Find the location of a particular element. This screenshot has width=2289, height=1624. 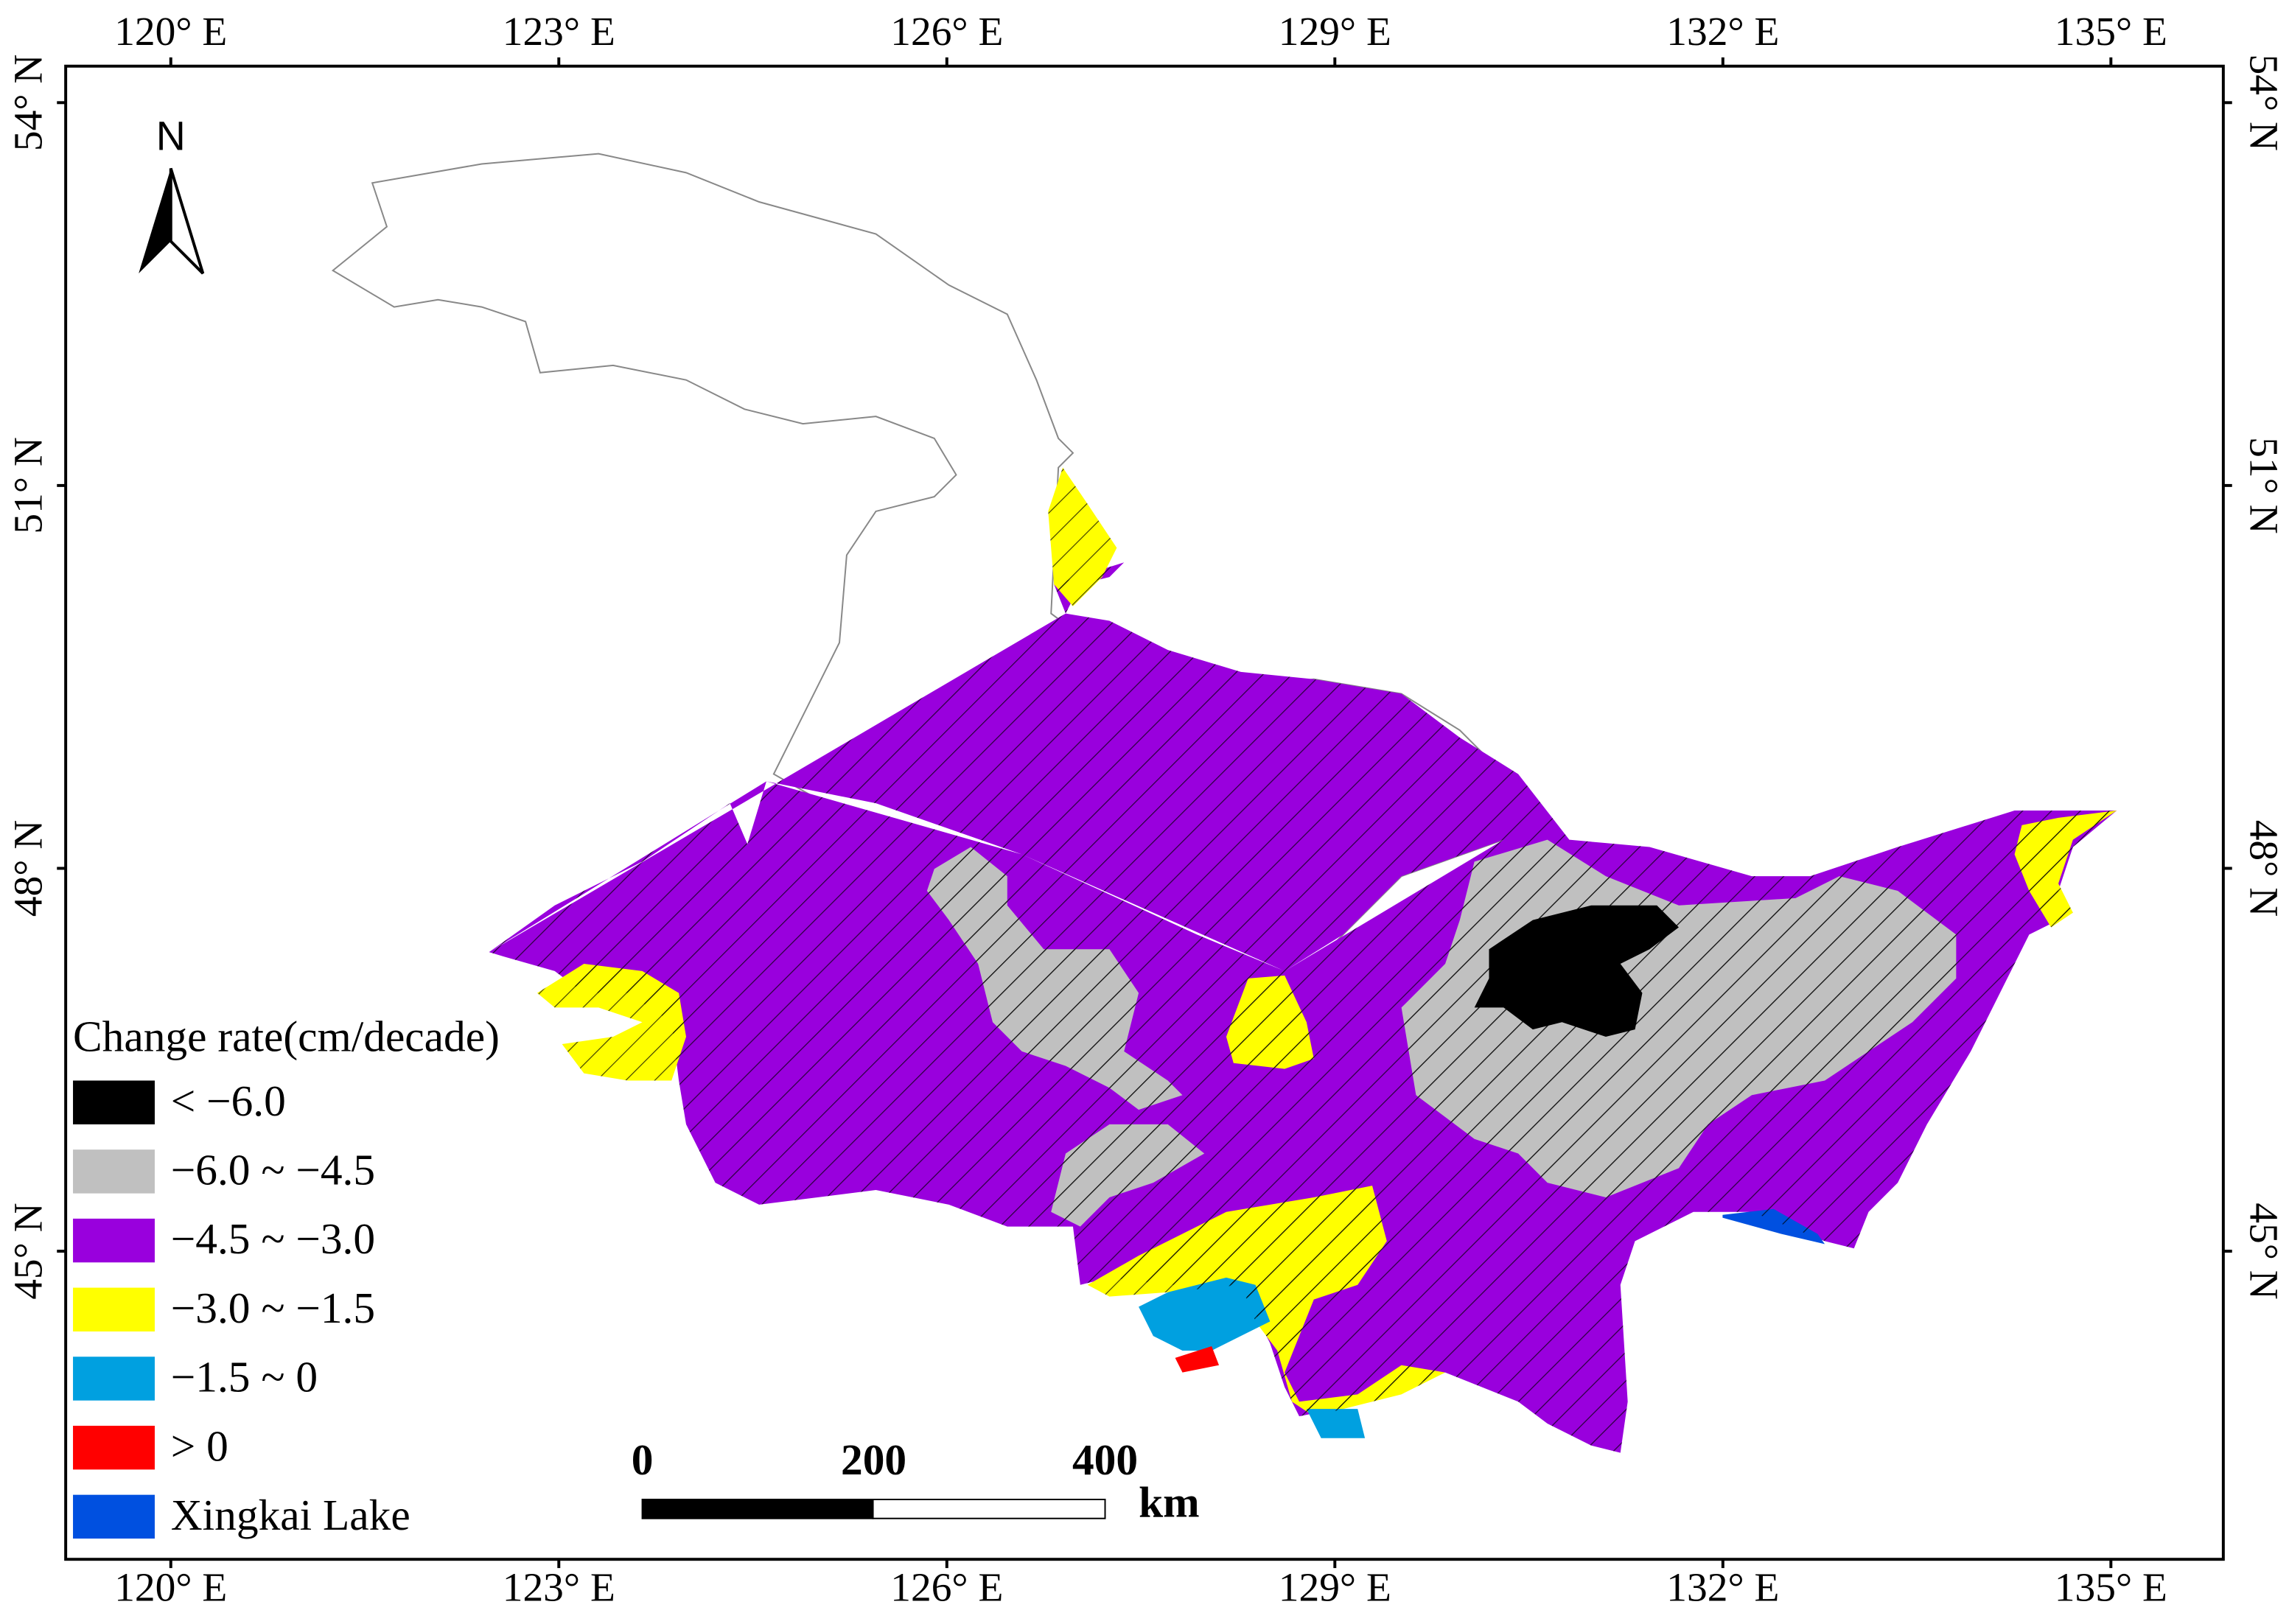

scale-bar-label: 400 is located at coordinates (1105, 1459).